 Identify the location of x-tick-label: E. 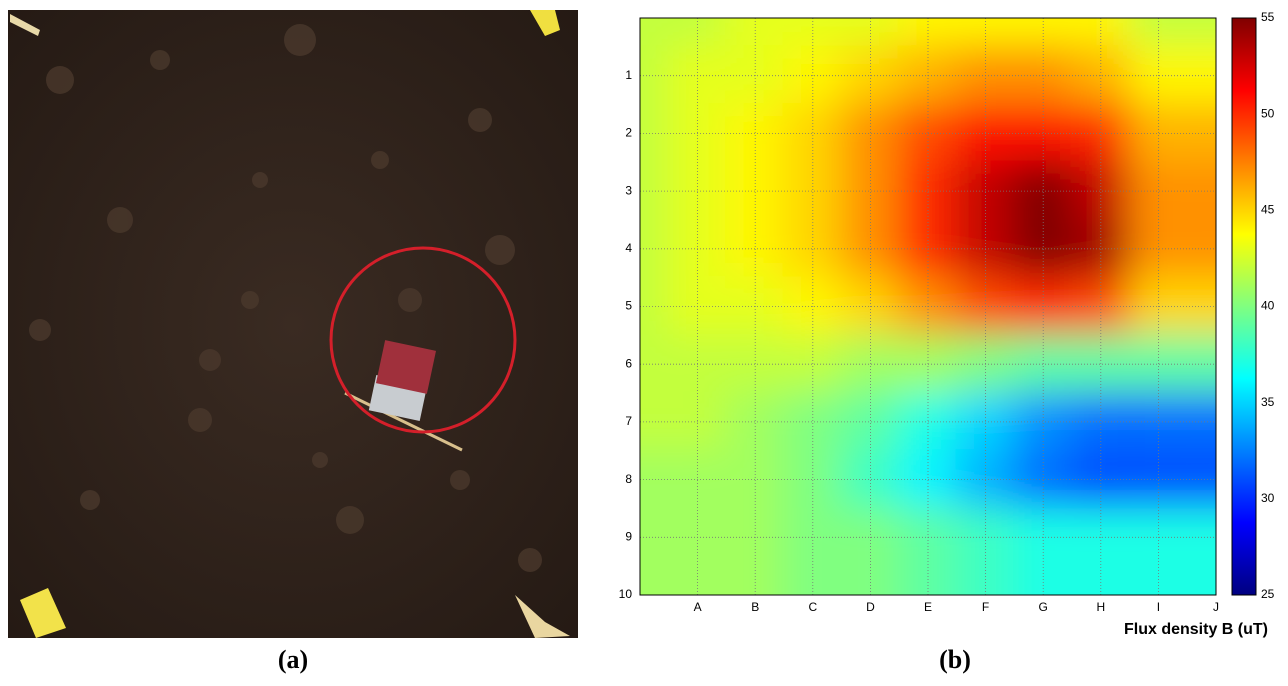
(928, 607).